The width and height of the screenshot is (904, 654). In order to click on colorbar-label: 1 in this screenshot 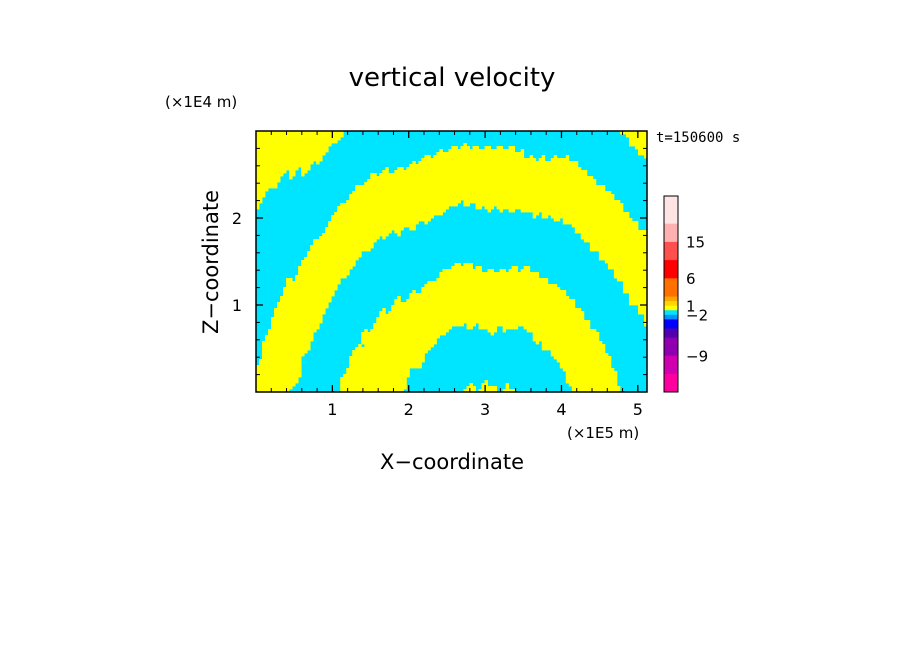, I will do `click(691, 306)`.